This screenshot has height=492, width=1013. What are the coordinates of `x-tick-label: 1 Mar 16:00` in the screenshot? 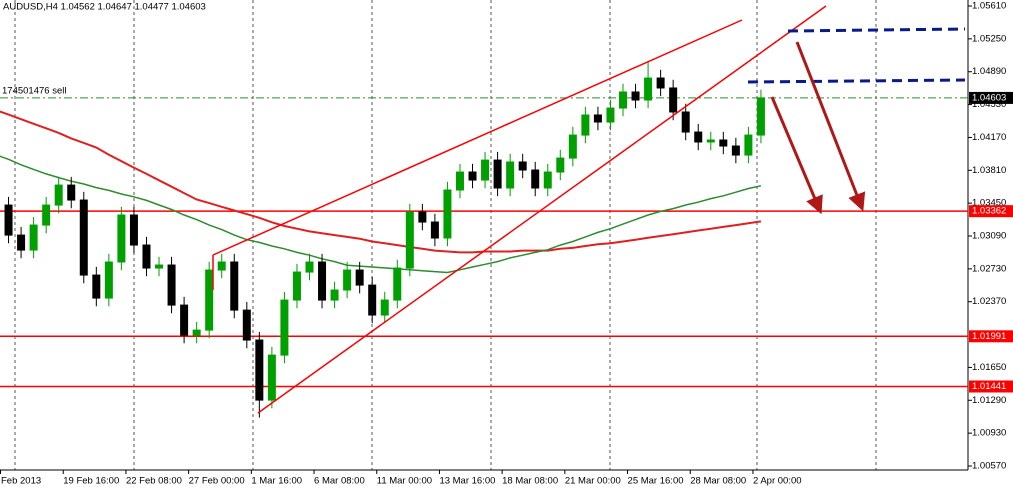 It's located at (276, 481).